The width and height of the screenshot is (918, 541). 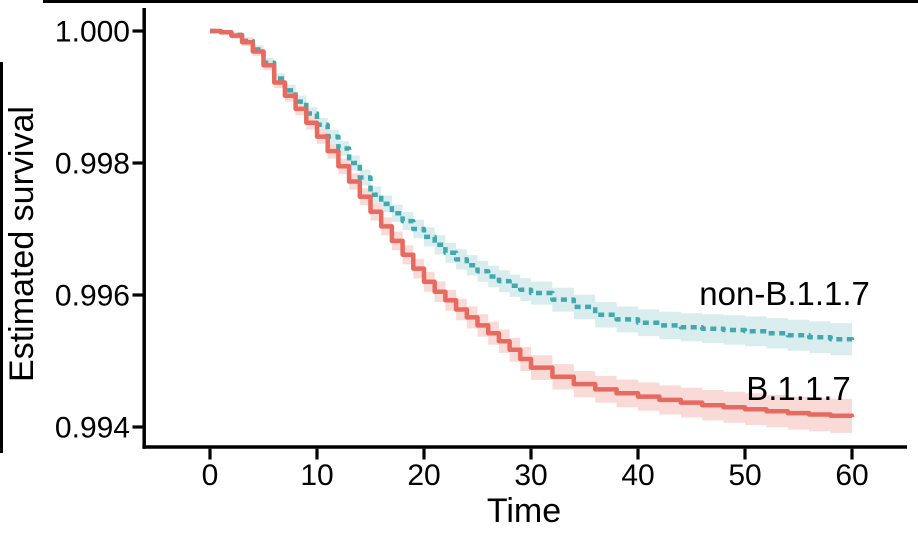 I want to click on x-tick-label: 20, so click(x=423, y=475).